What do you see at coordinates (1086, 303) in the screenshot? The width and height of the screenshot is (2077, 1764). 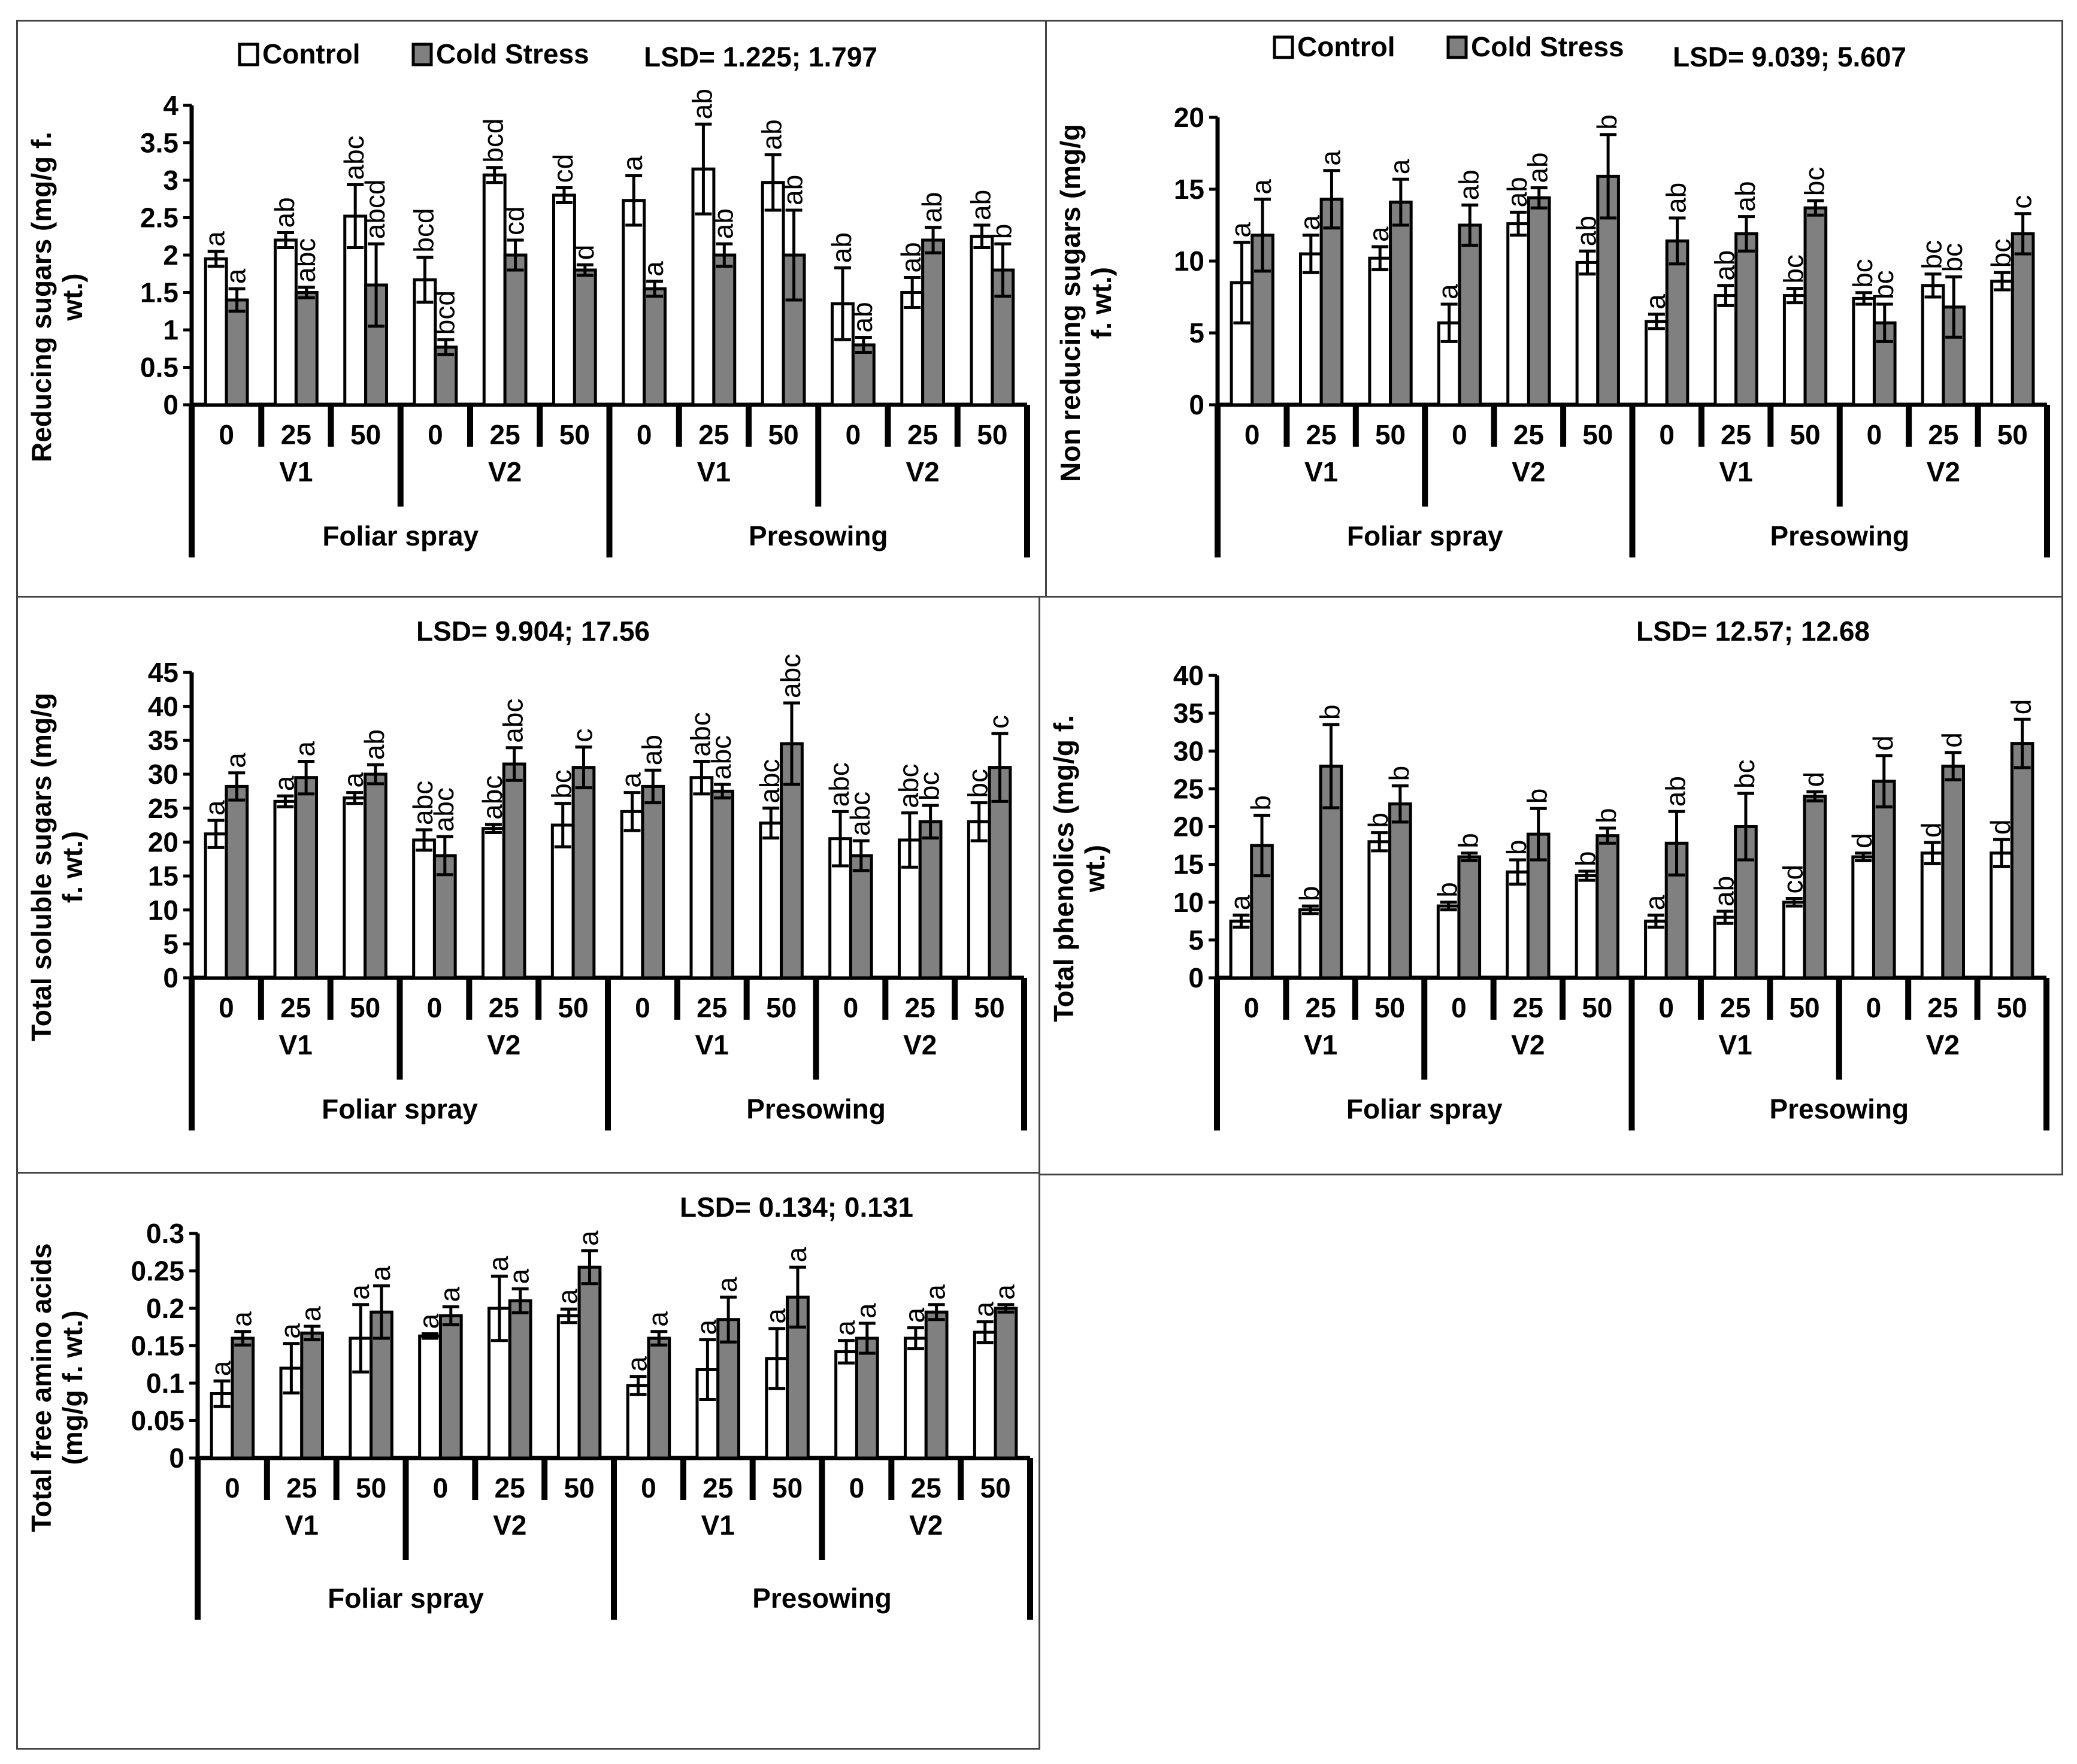 I see `y-axis-title: Non reducing sugars (mg/gf. wt.)` at bounding box center [1086, 303].